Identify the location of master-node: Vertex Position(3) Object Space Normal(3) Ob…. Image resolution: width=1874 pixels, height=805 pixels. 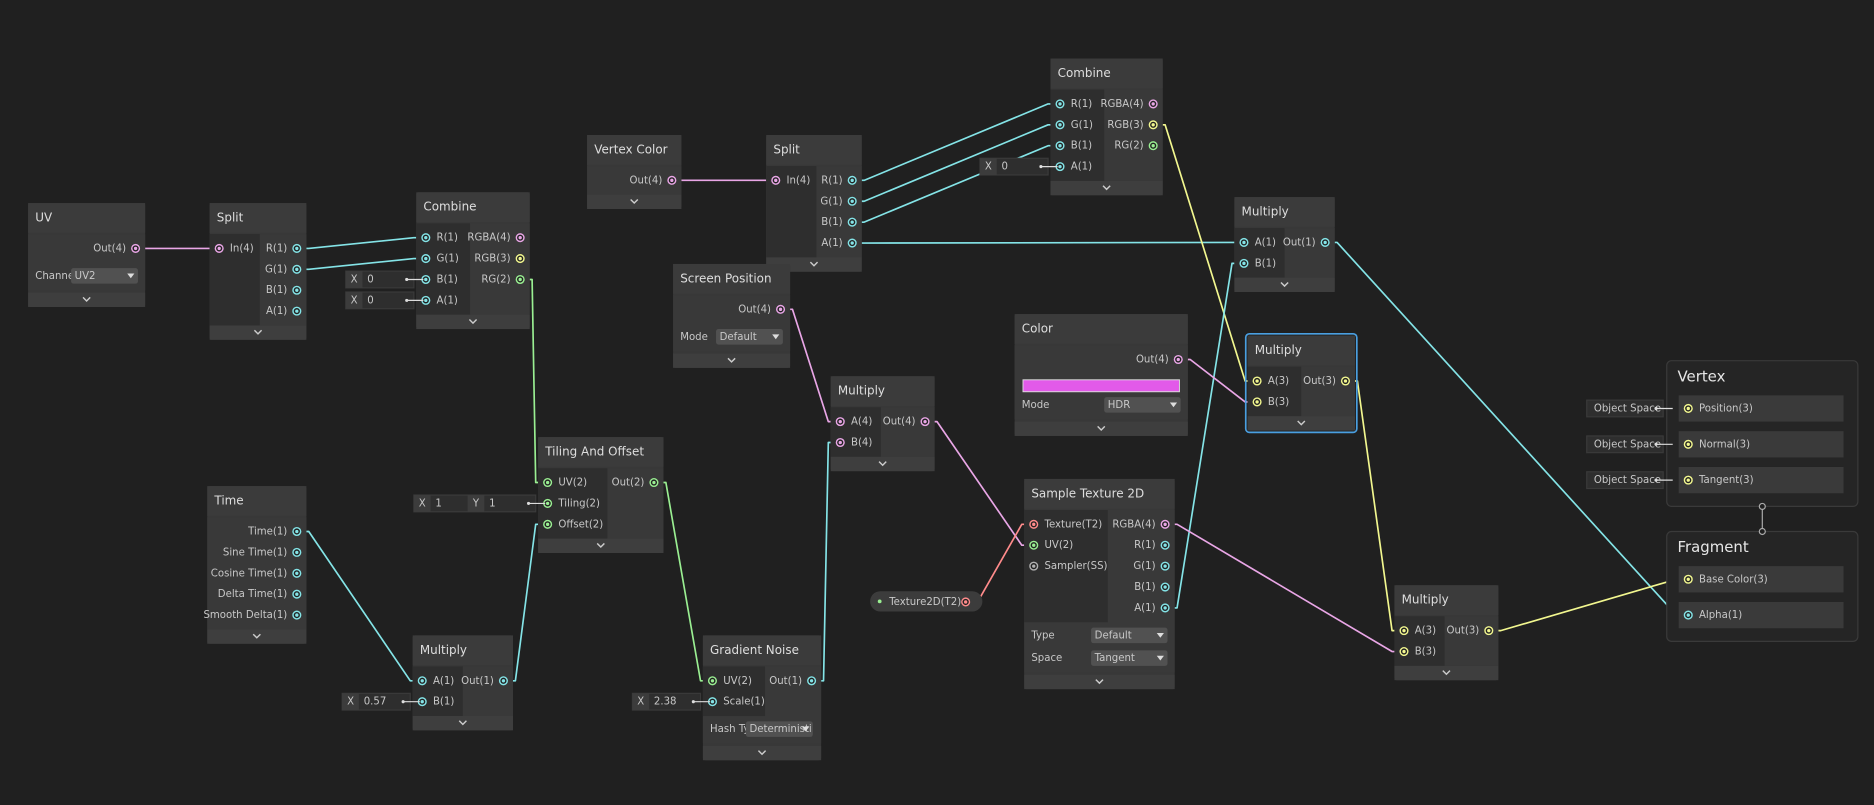
(1722, 434).